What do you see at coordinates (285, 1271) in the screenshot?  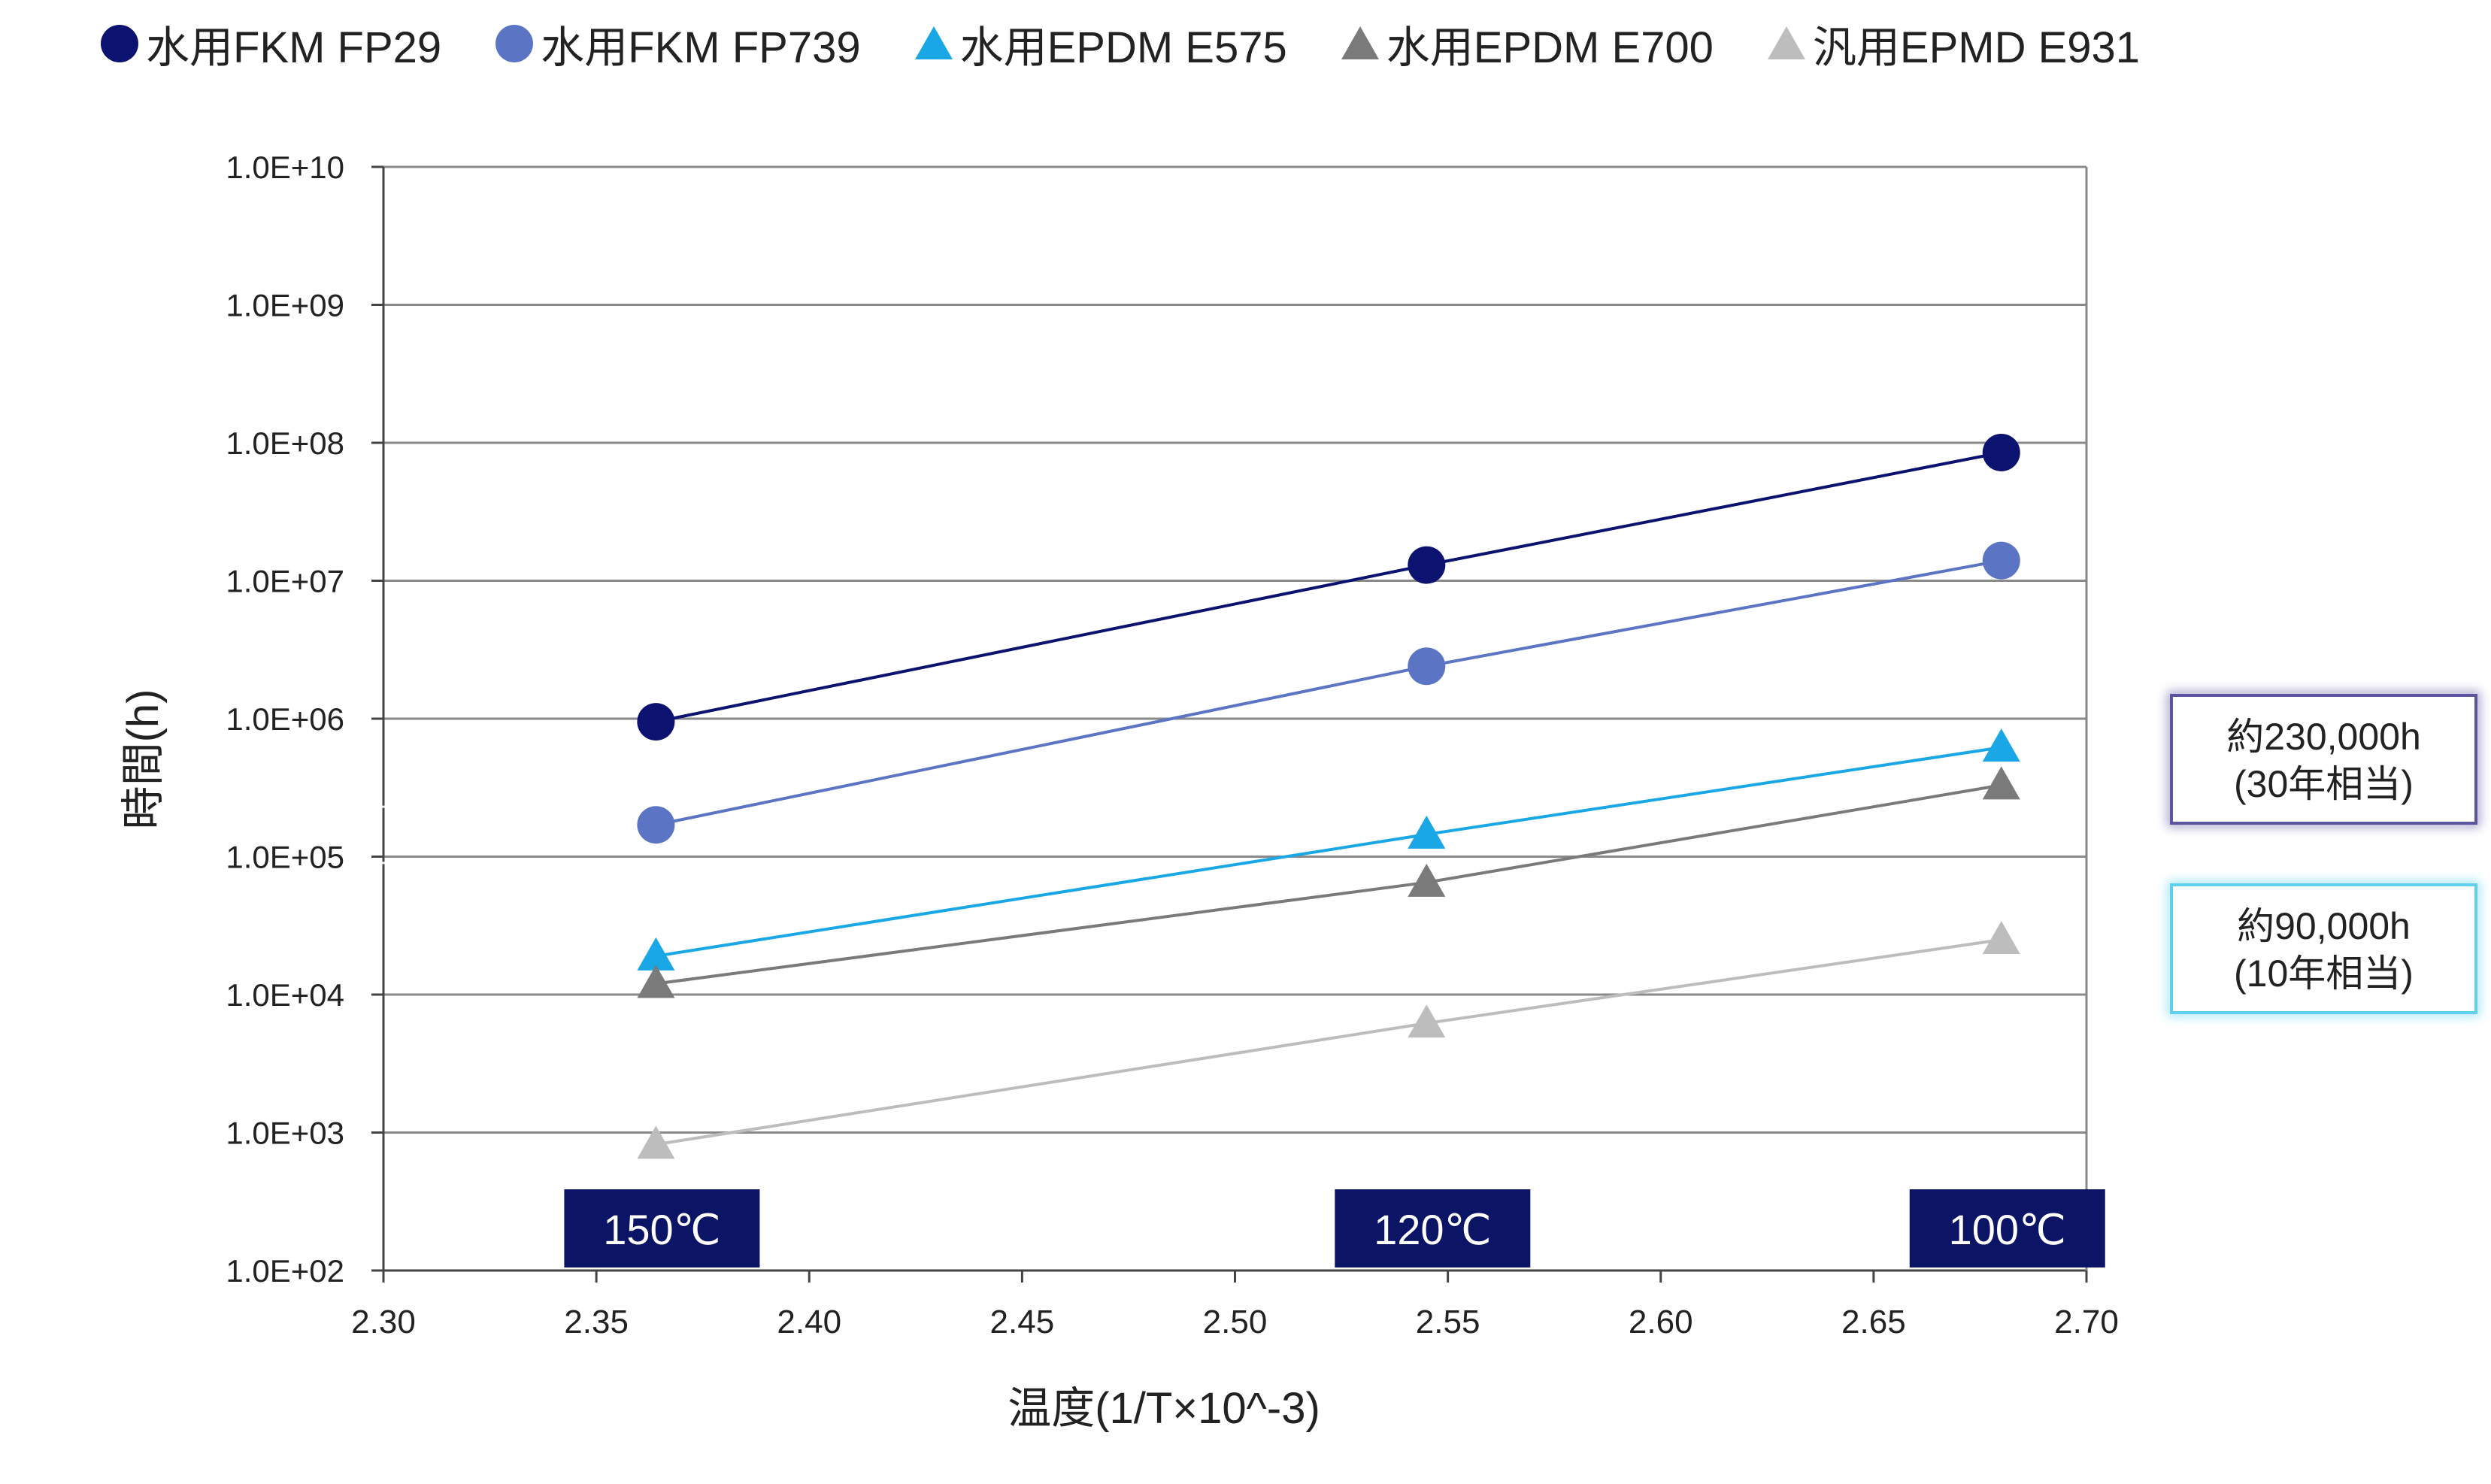 I see `y-tick-label: 1.0E+02` at bounding box center [285, 1271].